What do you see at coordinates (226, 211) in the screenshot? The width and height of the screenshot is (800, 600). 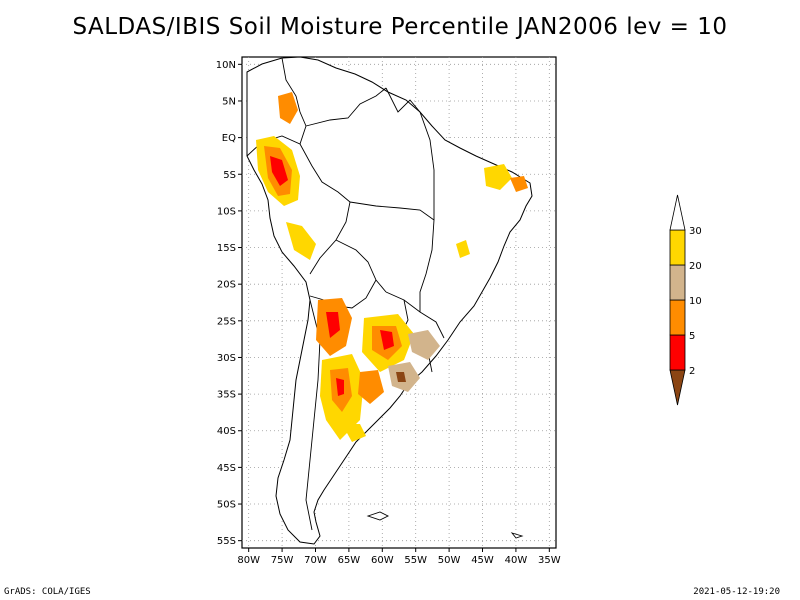 I see `lat-tick-label: 10S` at bounding box center [226, 211].